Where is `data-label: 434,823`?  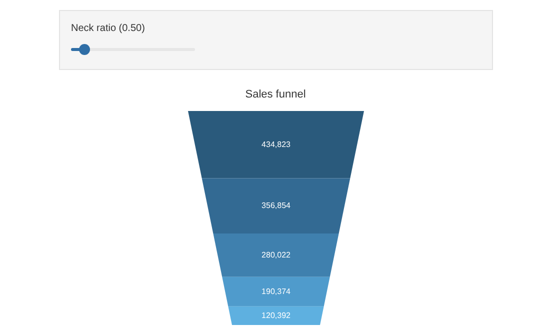 data-label: 434,823 is located at coordinates (277, 144).